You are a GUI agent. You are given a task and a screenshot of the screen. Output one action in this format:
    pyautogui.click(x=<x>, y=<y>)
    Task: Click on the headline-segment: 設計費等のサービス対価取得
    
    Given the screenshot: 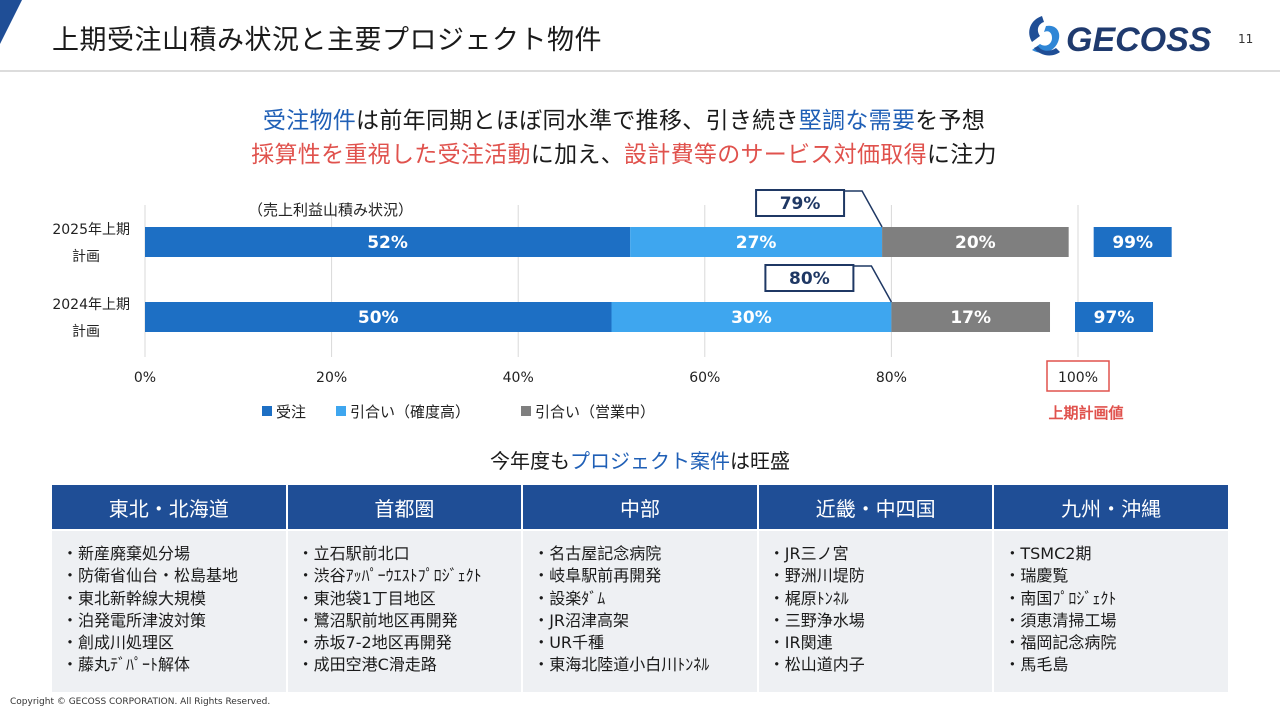 What is the action you would take?
    pyautogui.click(x=775, y=155)
    